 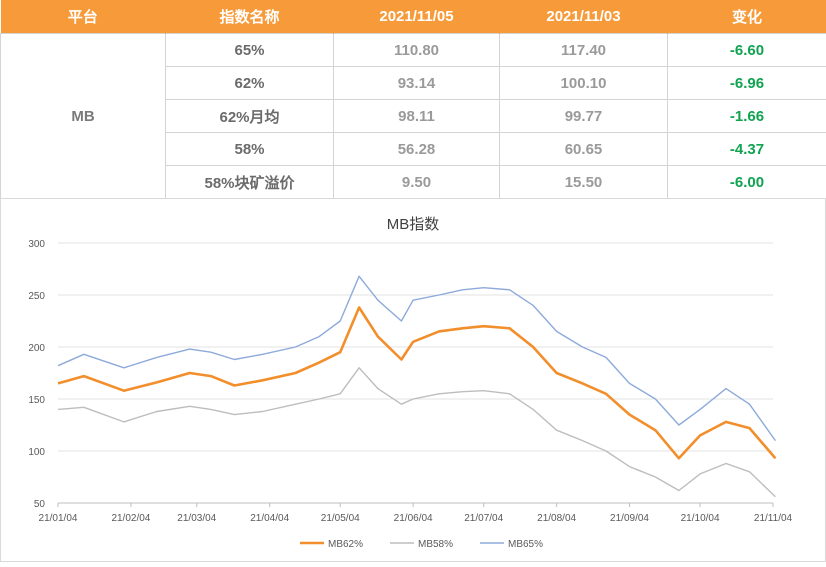 I want to click on change-cell: -4.37, so click(x=747, y=149).